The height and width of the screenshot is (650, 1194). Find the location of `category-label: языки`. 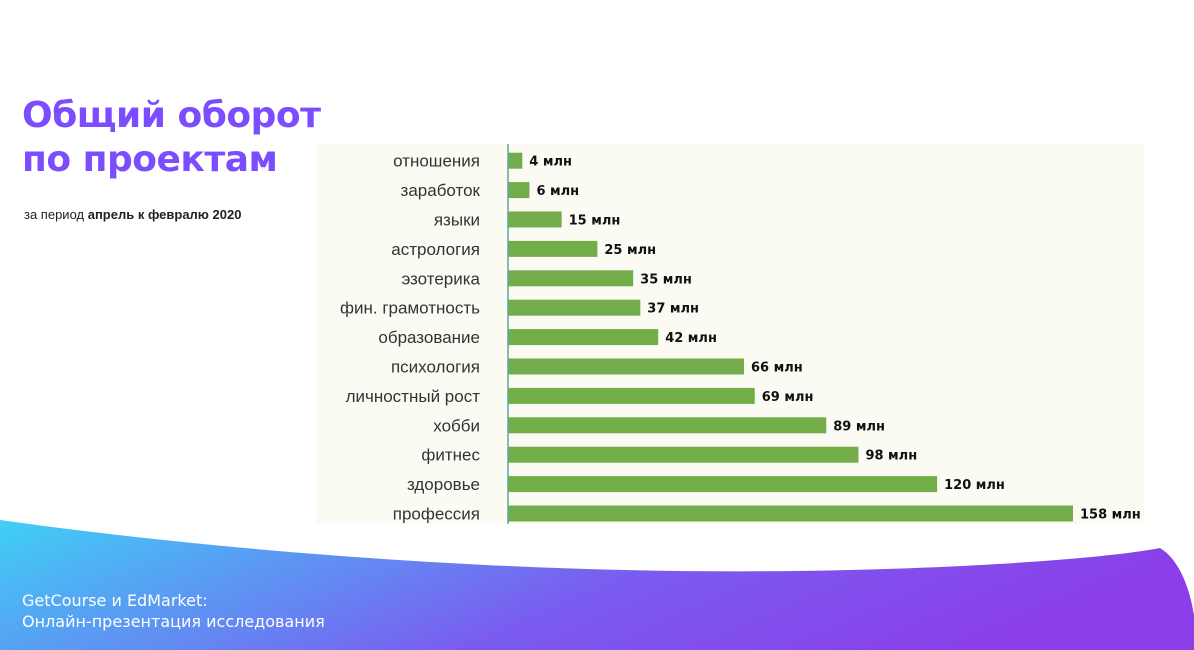

category-label: языки is located at coordinates (457, 220).